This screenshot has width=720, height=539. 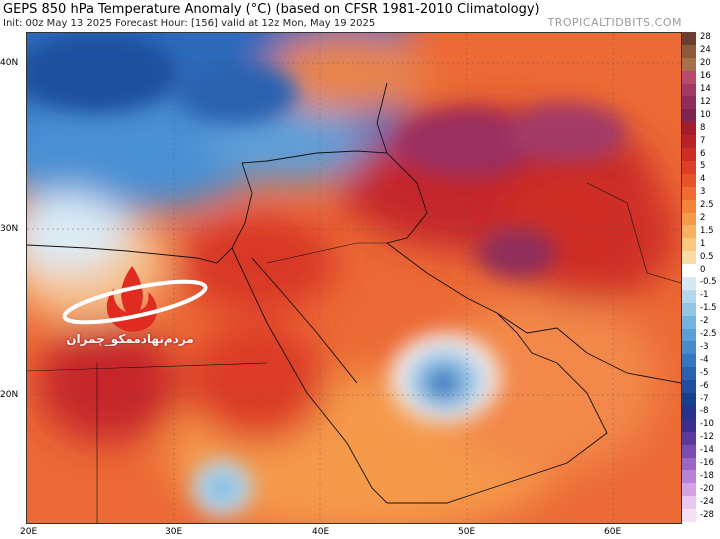 I want to click on colorbar-tick-label: 1, so click(x=703, y=243).